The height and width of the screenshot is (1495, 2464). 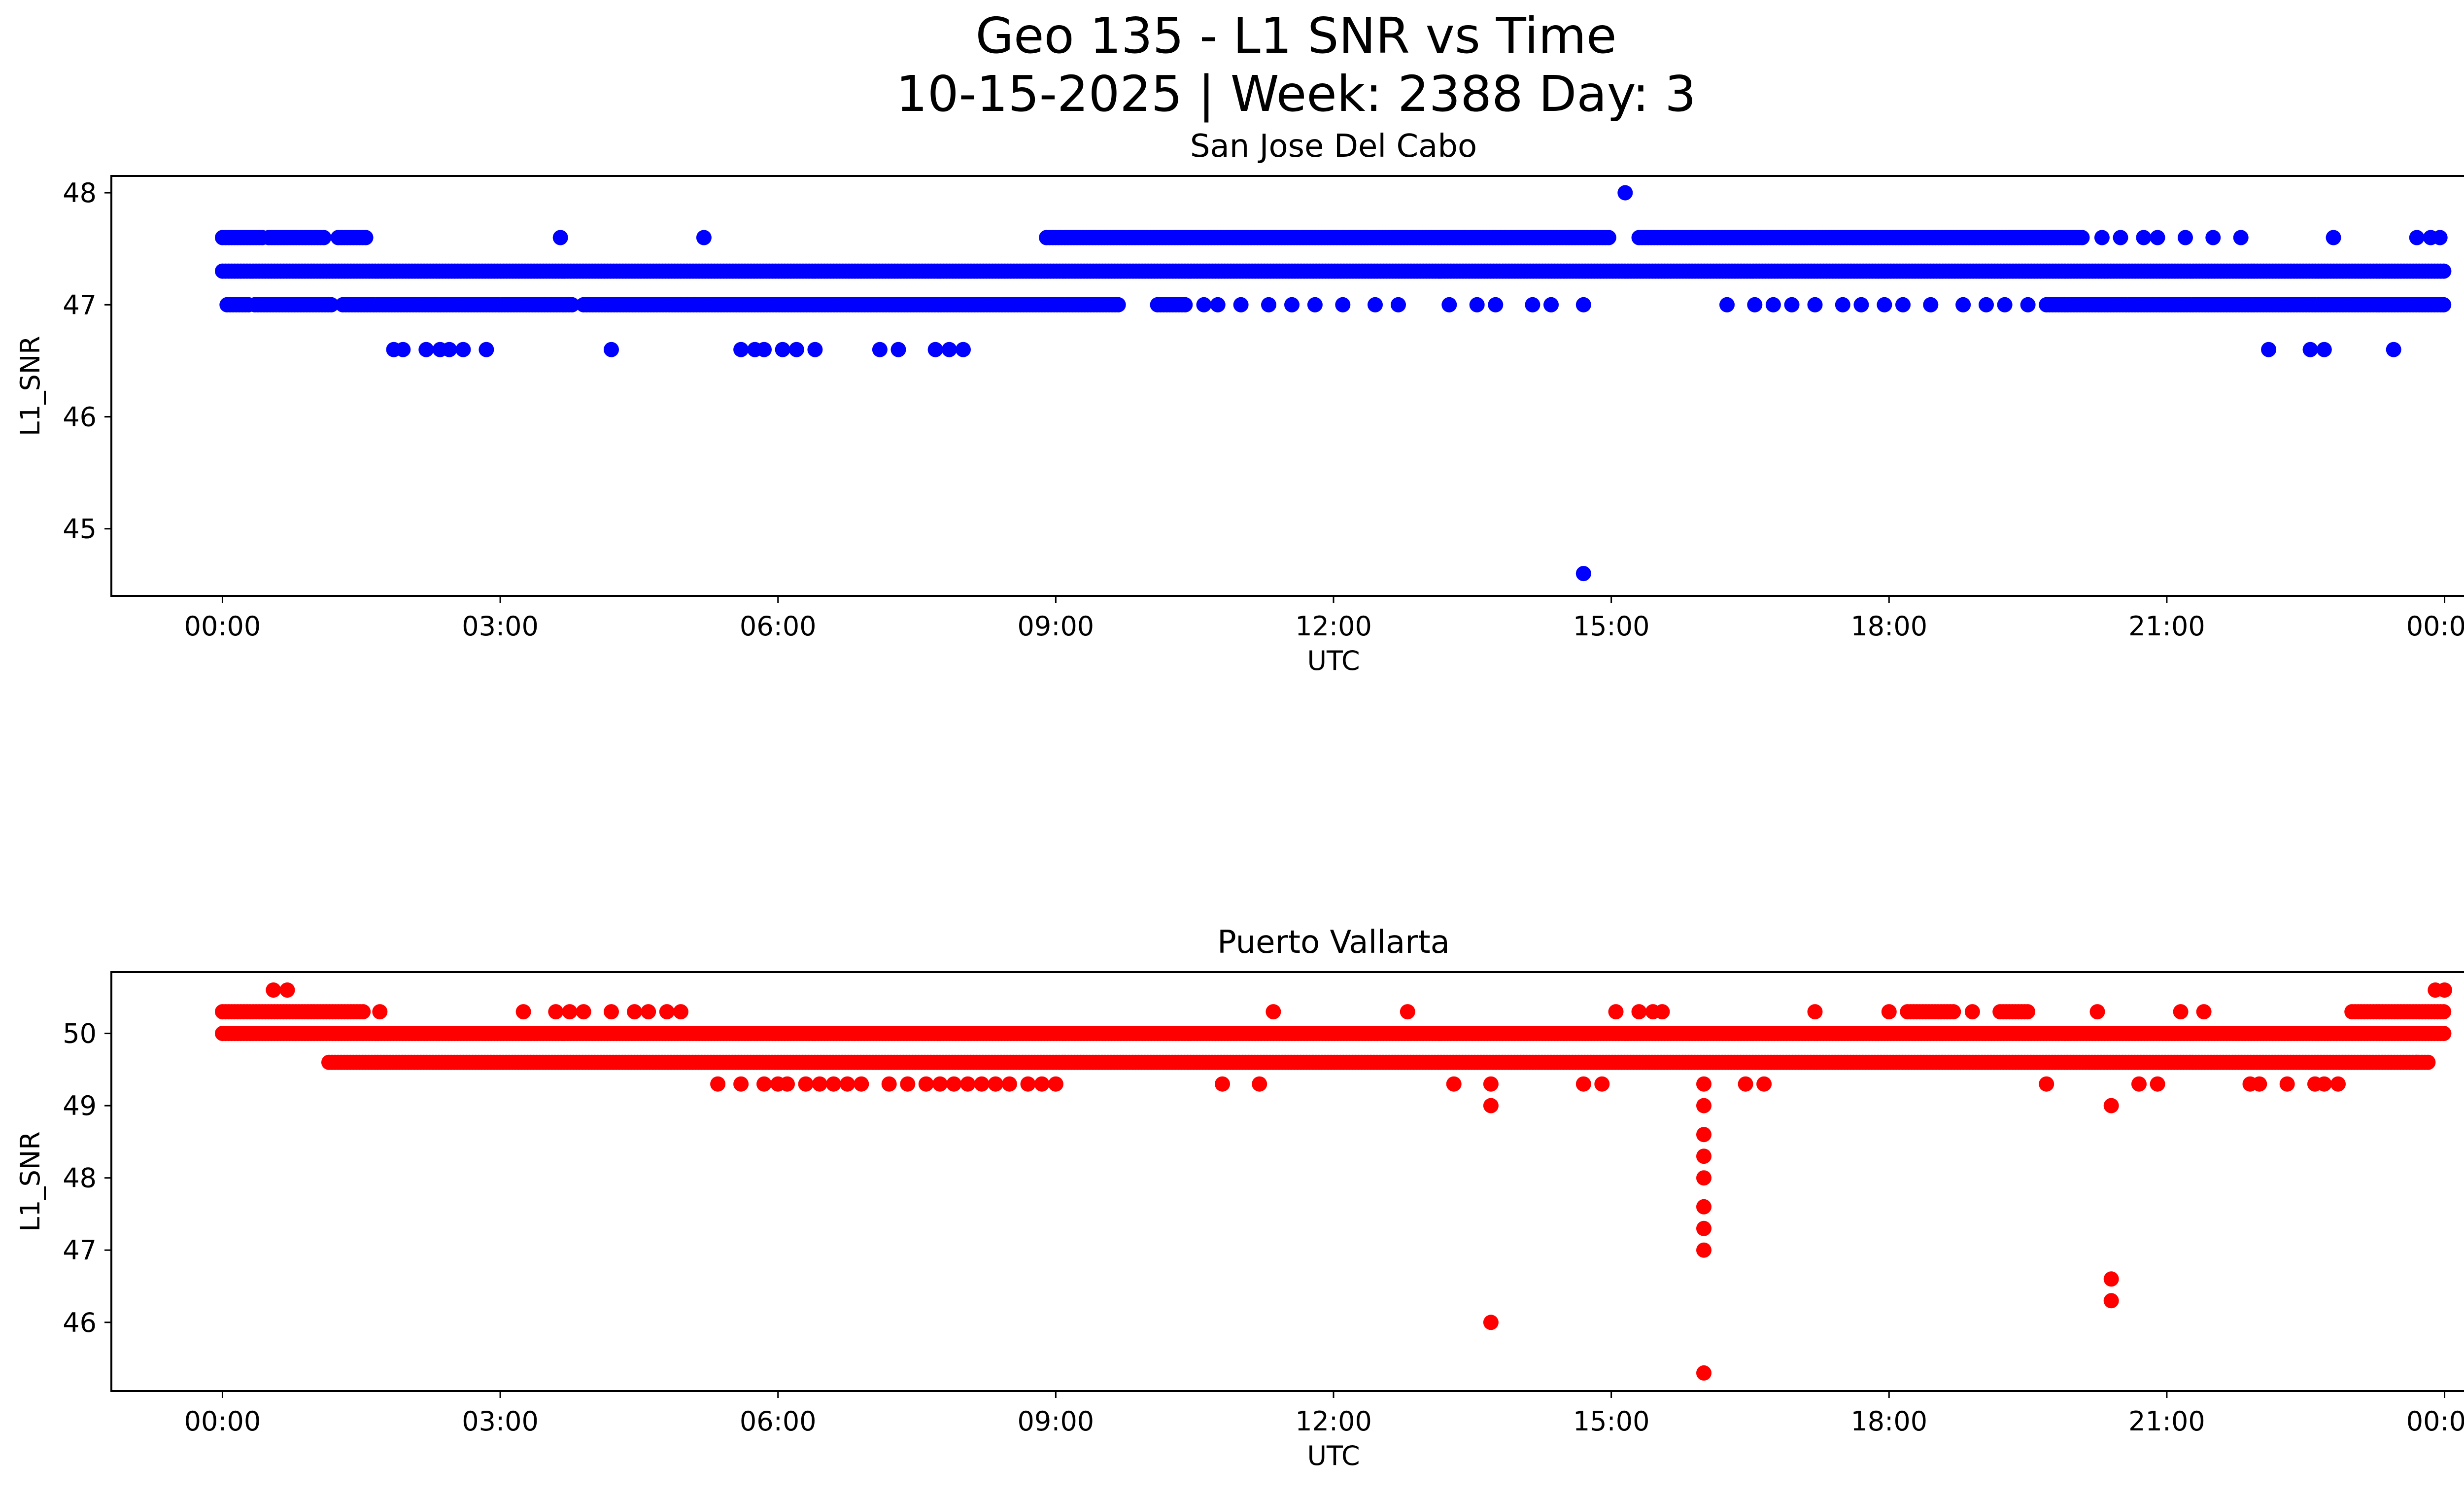 What do you see at coordinates (1888, 1421) in the screenshot?
I see `bottom-x-tick-label: 18:00` at bounding box center [1888, 1421].